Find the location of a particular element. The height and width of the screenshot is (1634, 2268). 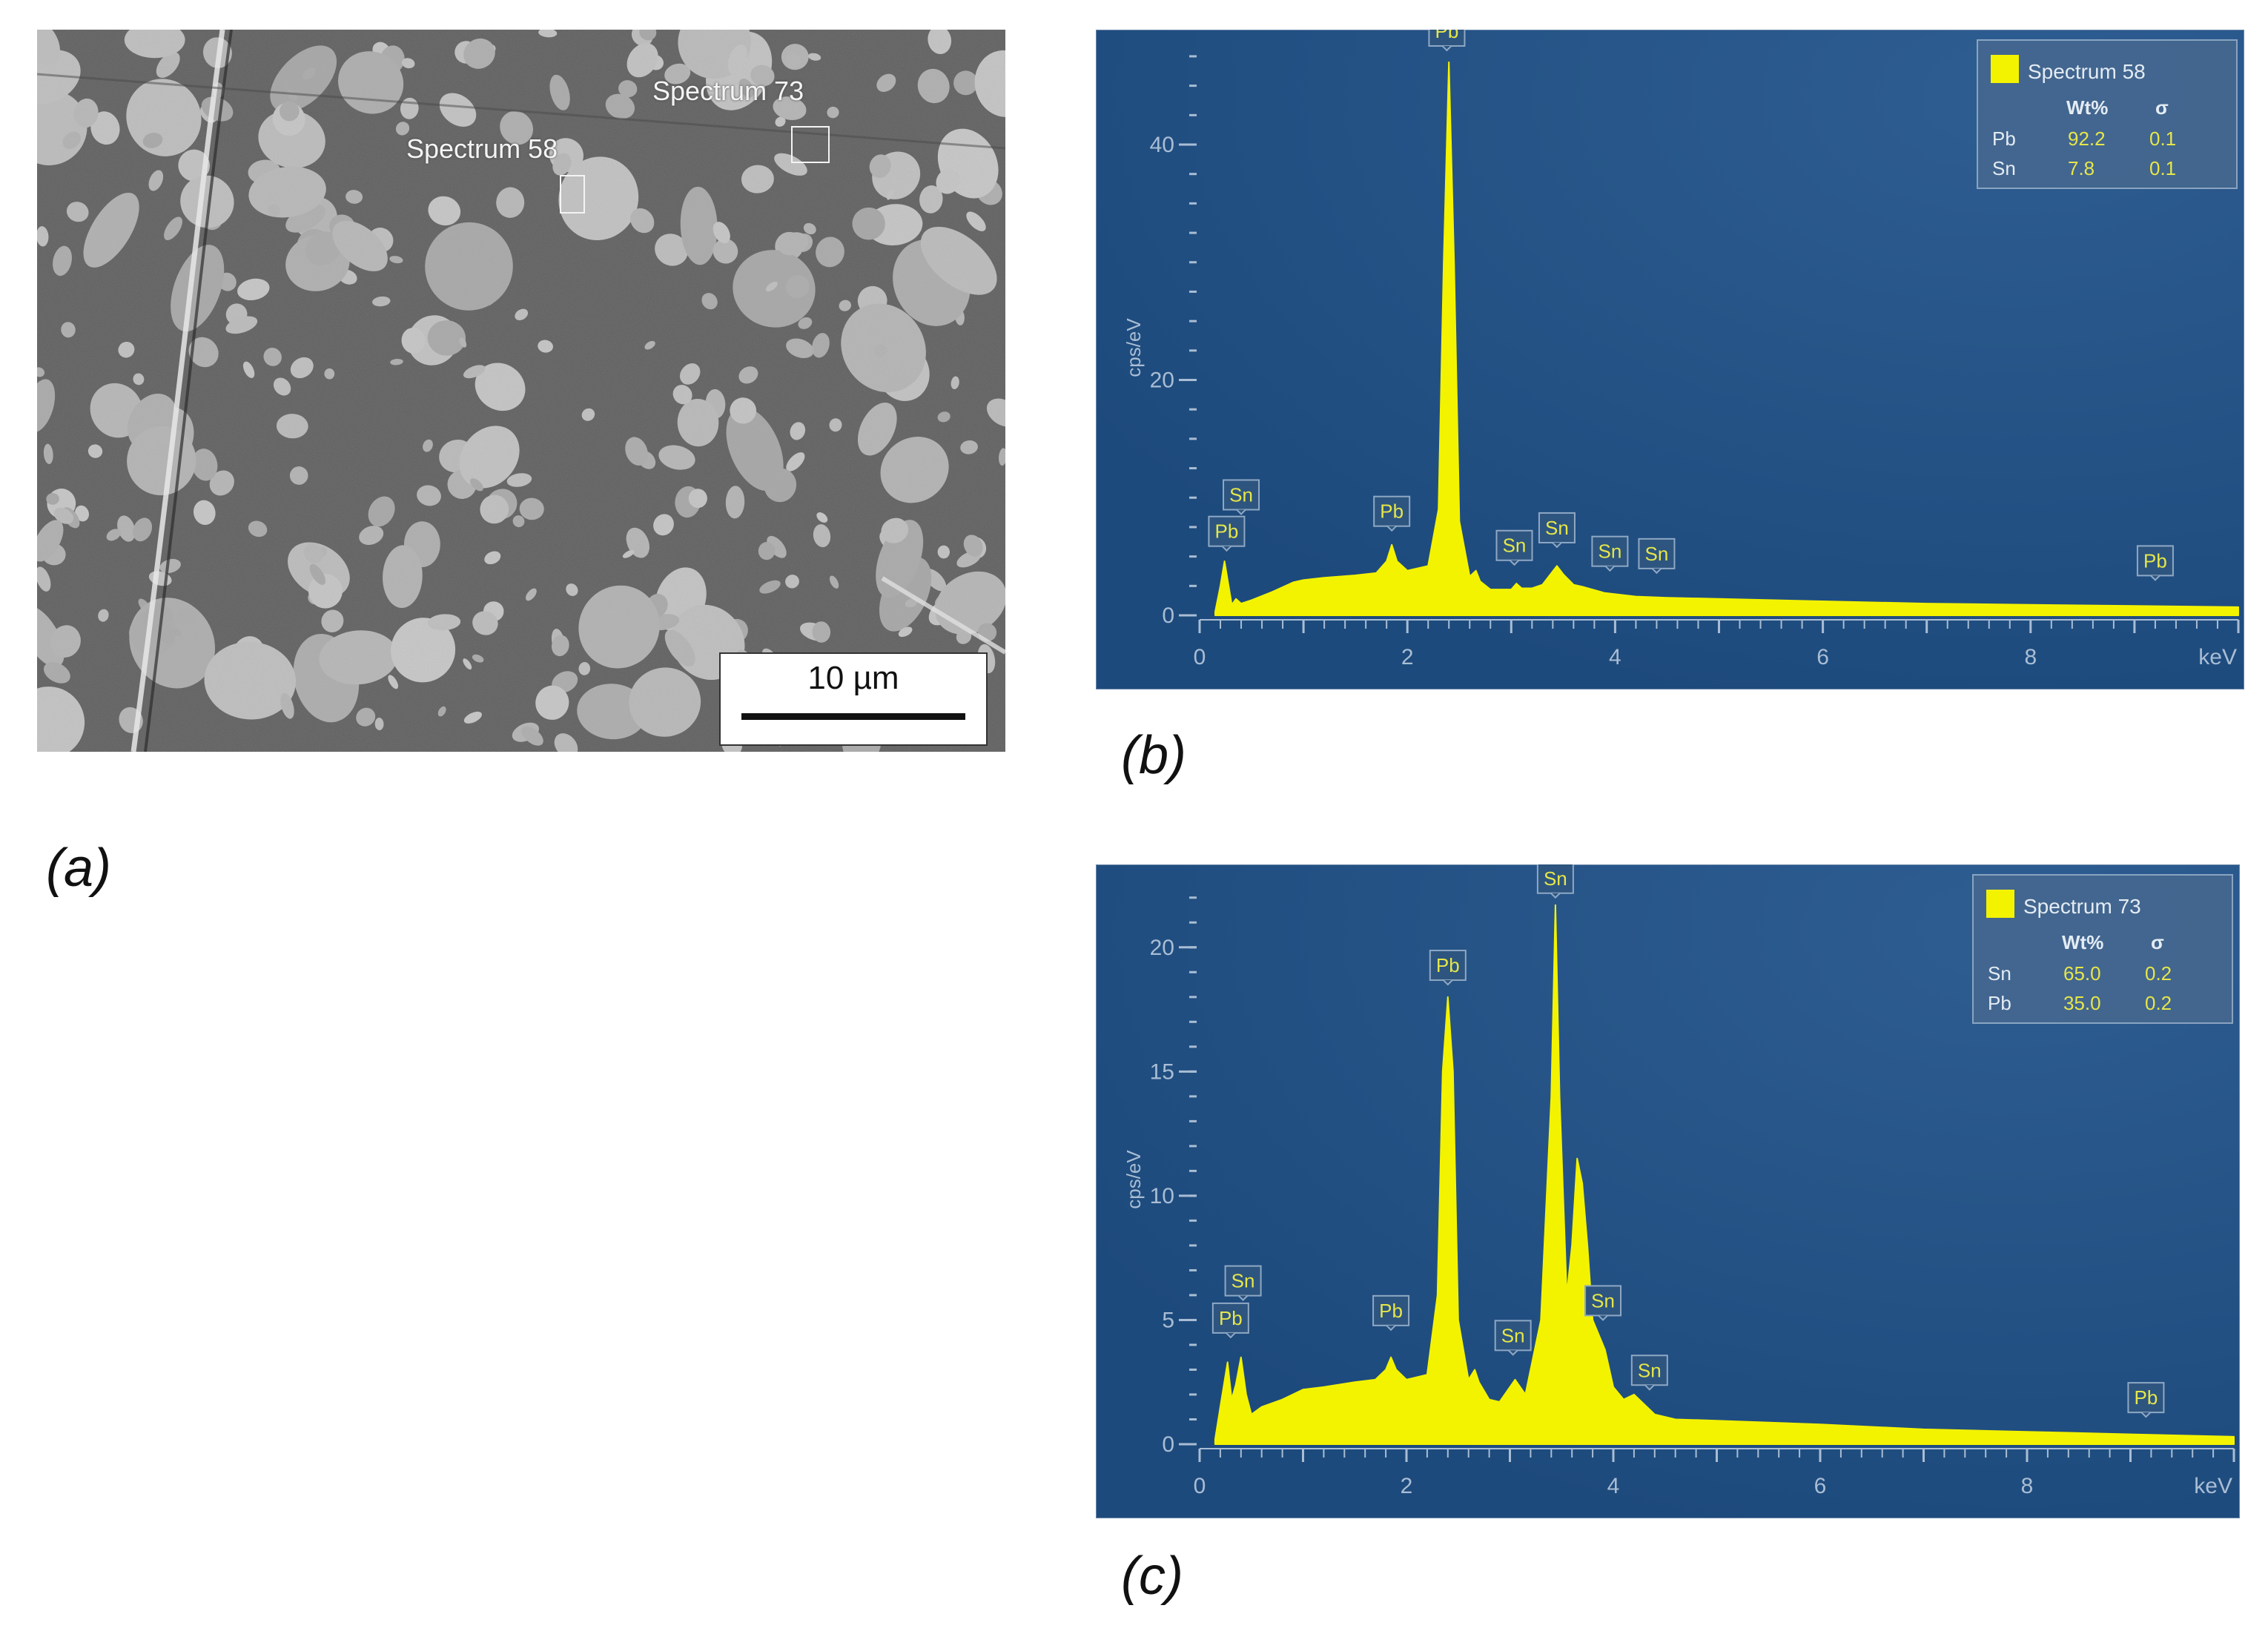

legend-box is located at coordinates (2108, 114).